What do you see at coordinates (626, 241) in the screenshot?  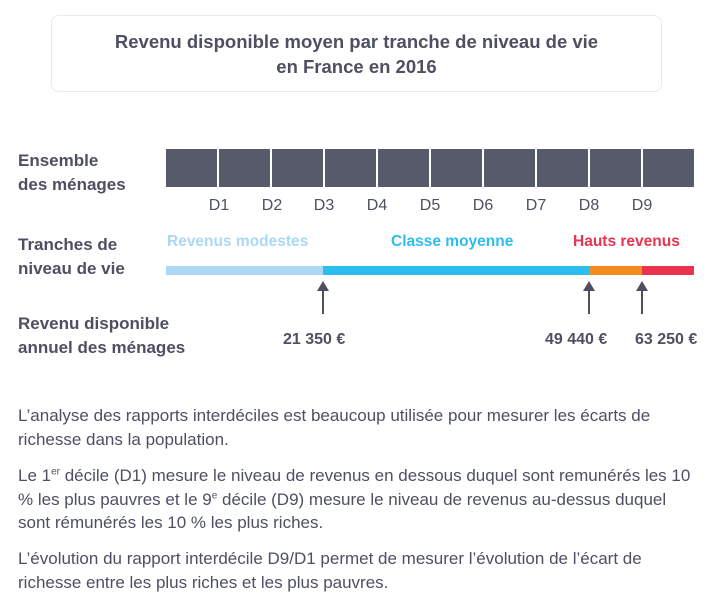 I see `tranche-hauts-label: Hauts revenus` at bounding box center [626, 241].